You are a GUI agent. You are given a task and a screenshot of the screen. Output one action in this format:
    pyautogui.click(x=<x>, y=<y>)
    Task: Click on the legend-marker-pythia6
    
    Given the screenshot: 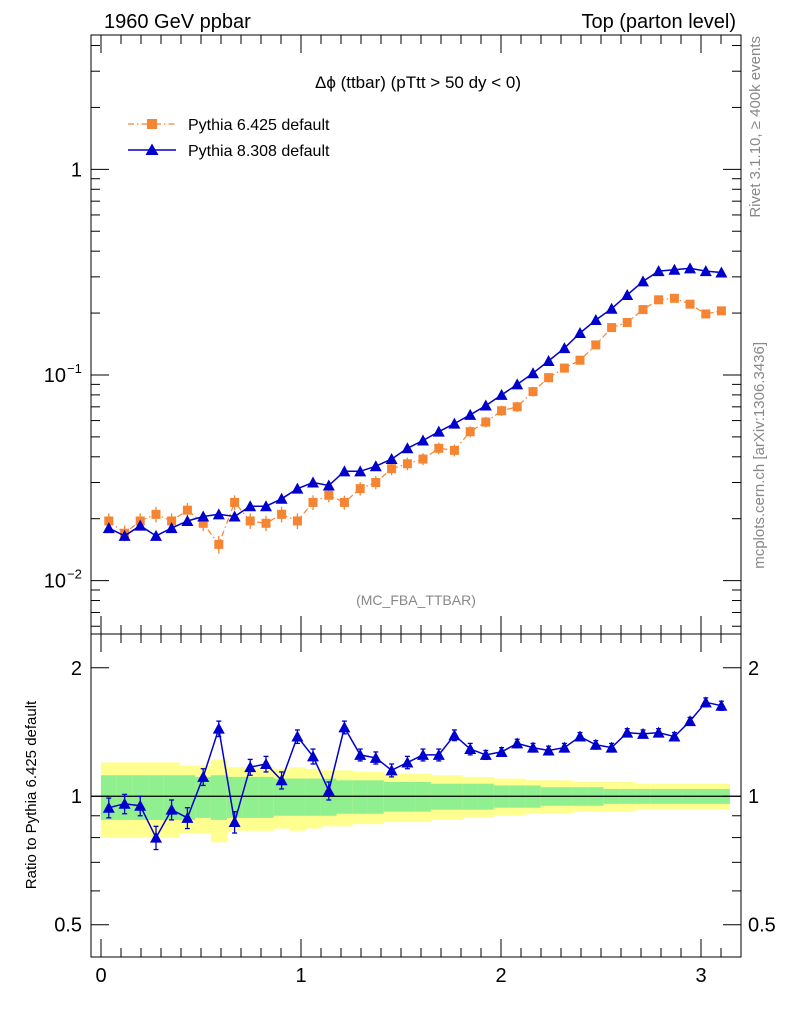 What is the action you would take?
    pyautogui.click(x=152, y=124)
    